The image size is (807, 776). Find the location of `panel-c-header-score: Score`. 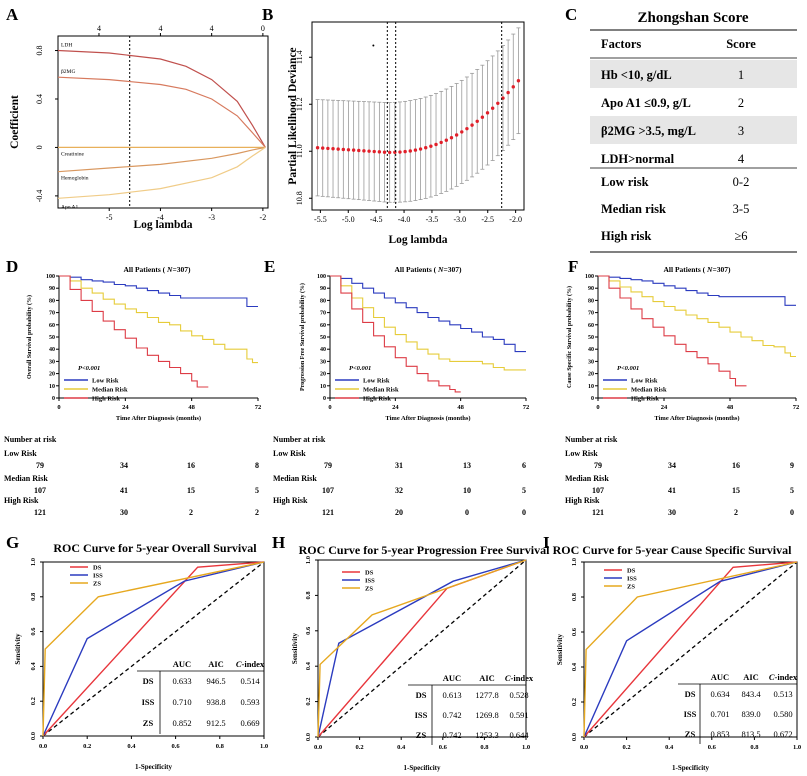

panel-c-header-score: Score is located at coordinates (741, 44).